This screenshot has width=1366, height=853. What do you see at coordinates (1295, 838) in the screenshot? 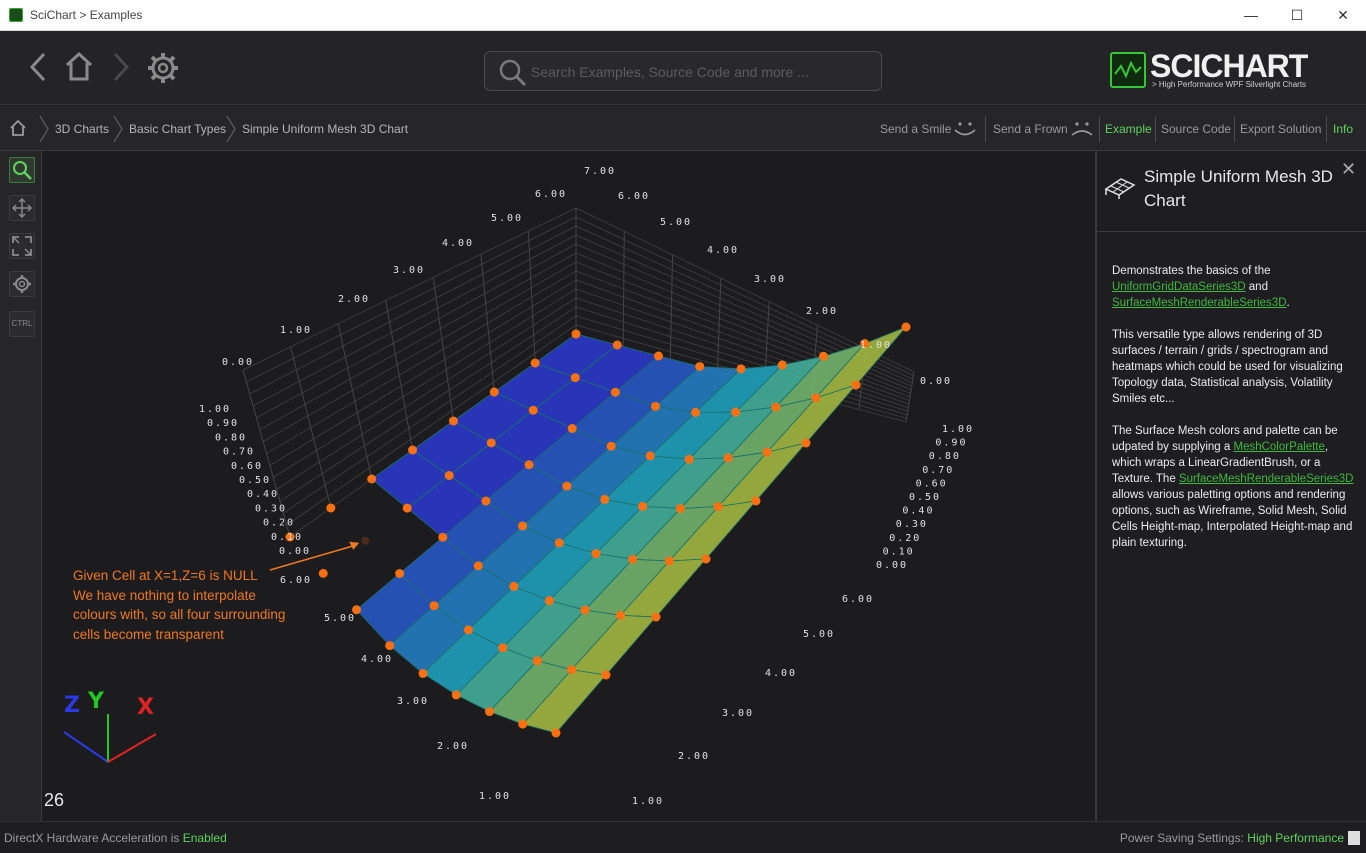
I see `power-saving-value: High Performance` at bounding box center [1295, 838].